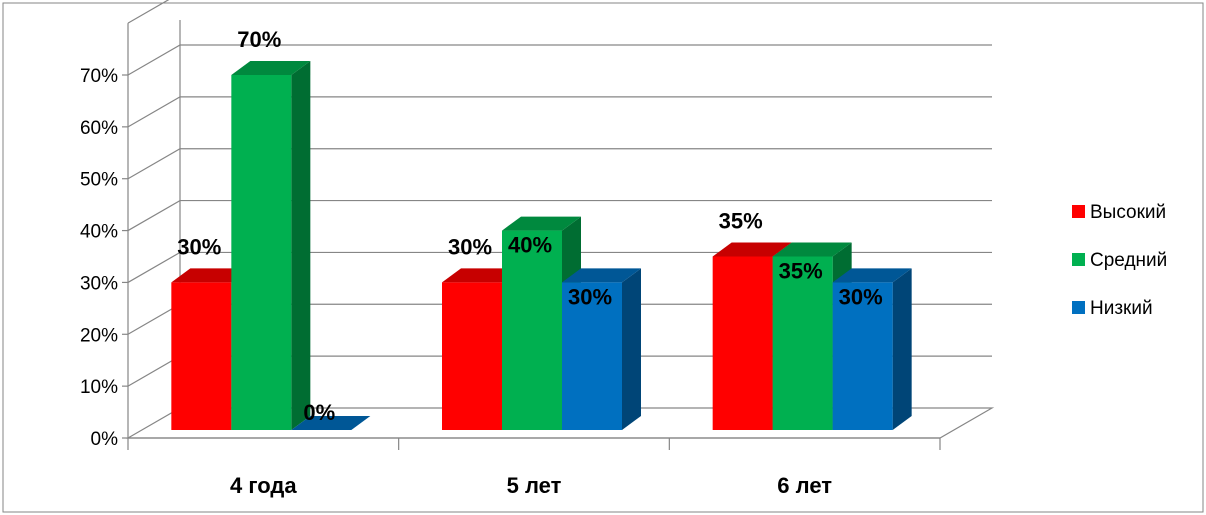 This screenshot has width=1206, height=515. What do you see at coordinates (99, 283) in the screenshot?
I see `y-tick-label: 30%` at bounding box center [99, 283].